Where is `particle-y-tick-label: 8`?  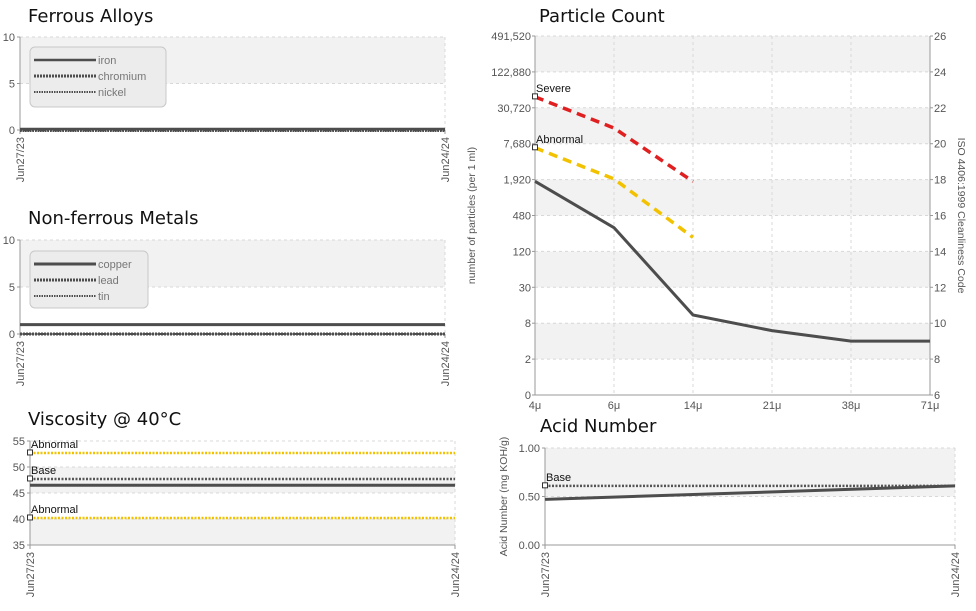
particle-y-tick-label: 8 is located at coordinates (528, 324).